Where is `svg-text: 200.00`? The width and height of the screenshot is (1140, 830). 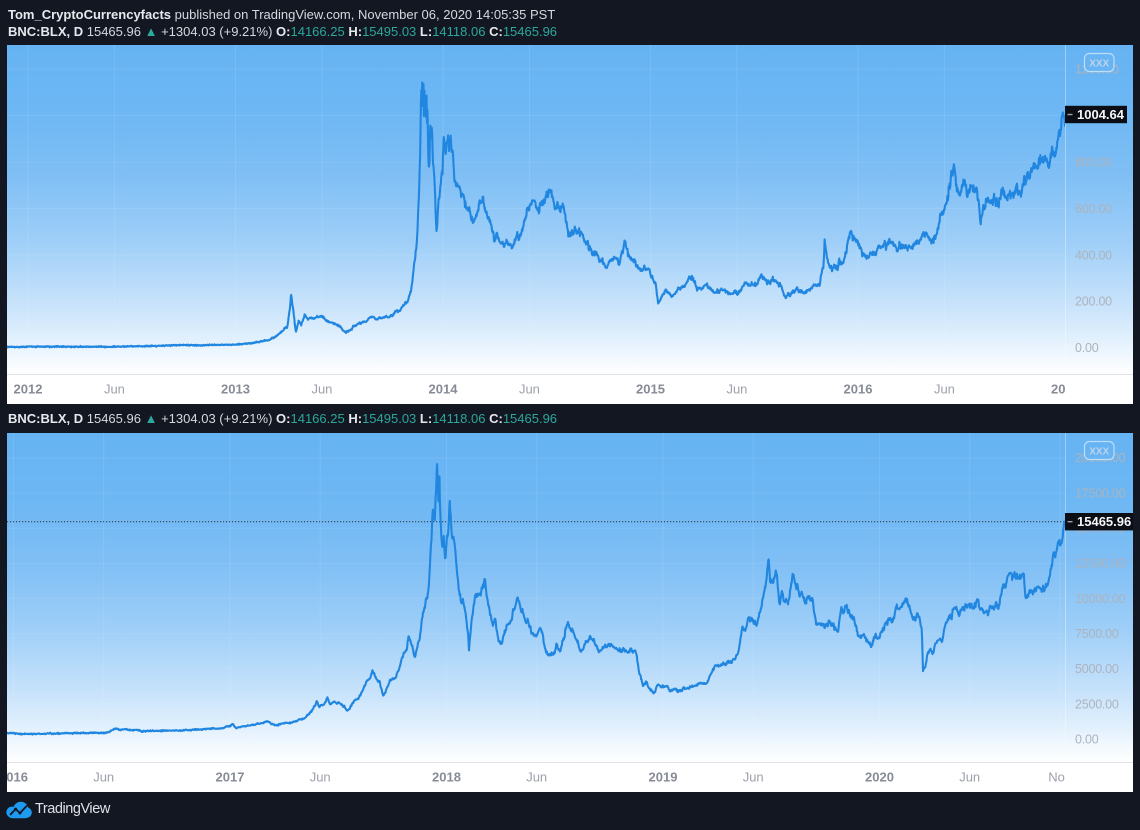
svg-text: 200.00 is located at coordinates (1093, 302).